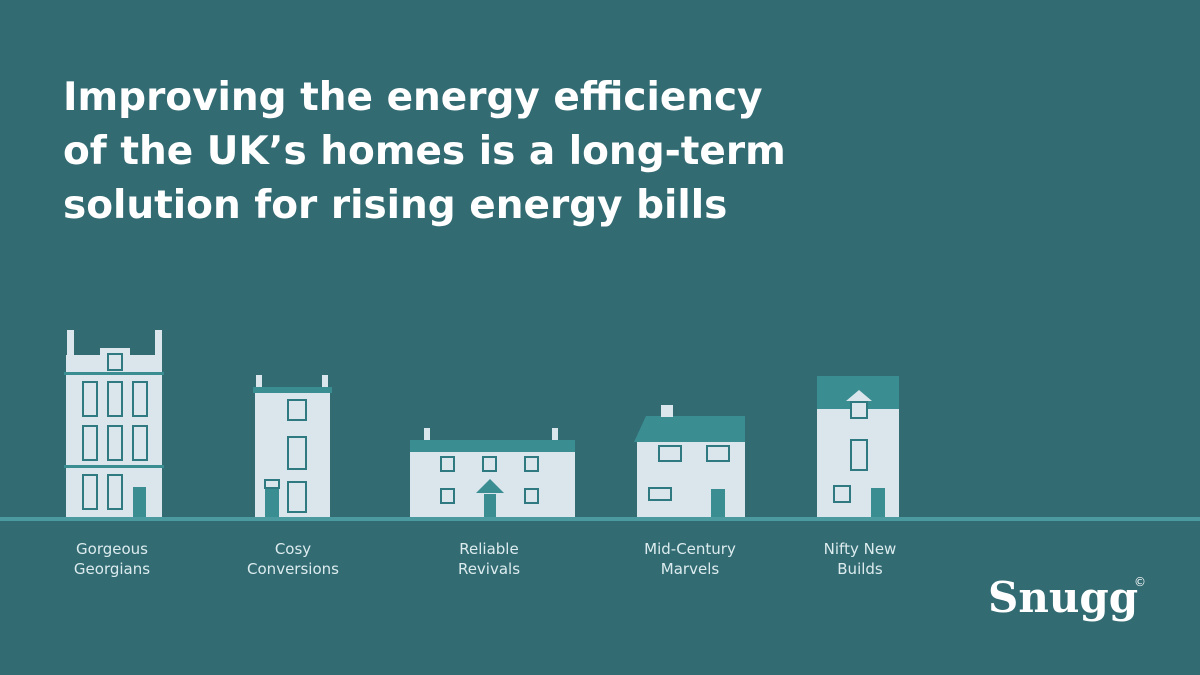 This screenshot has height=675, width=1200. What do you see at coordinates (489, 569) in the screenshot?
I see `house-label: Revivals` at bounding box center [489, 569].